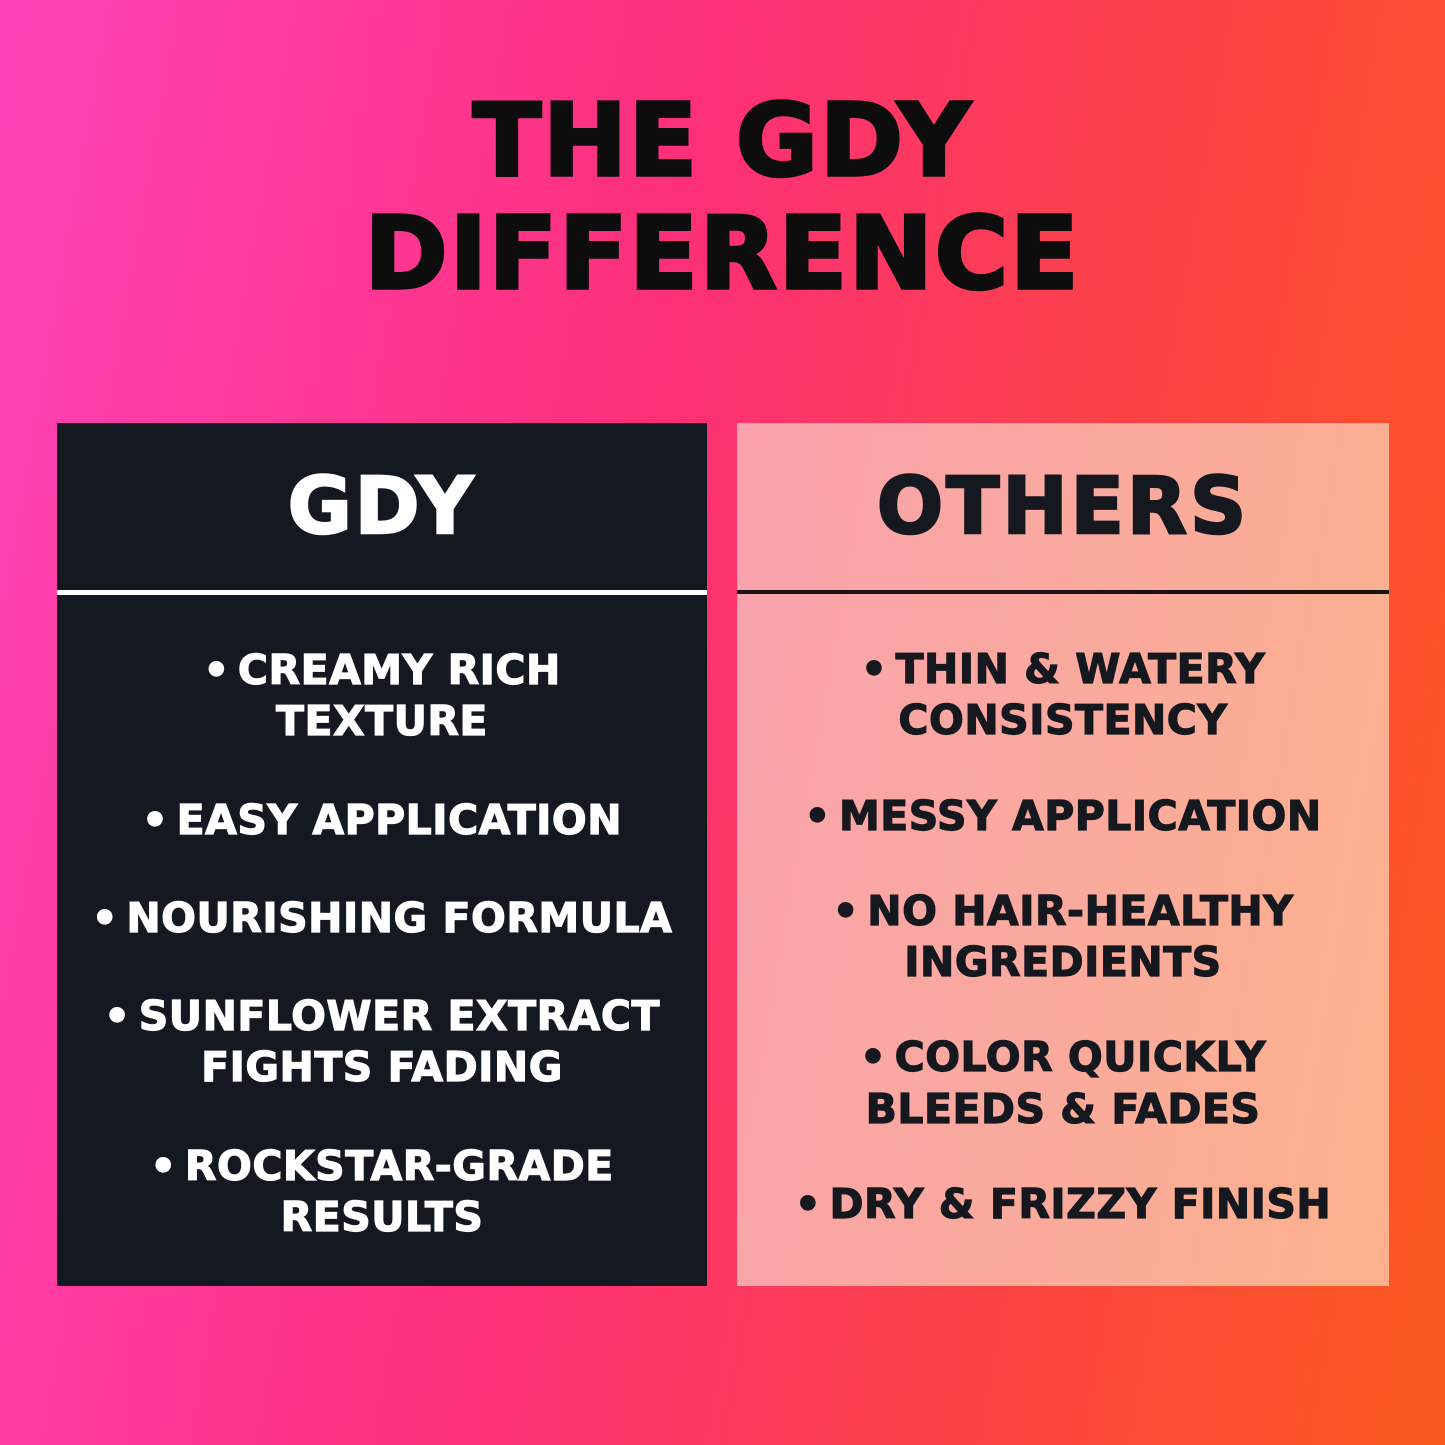  I want to click on others-item-label: NO HAIR-HEALTHY INGREDIENTS, so click(1080, 936).